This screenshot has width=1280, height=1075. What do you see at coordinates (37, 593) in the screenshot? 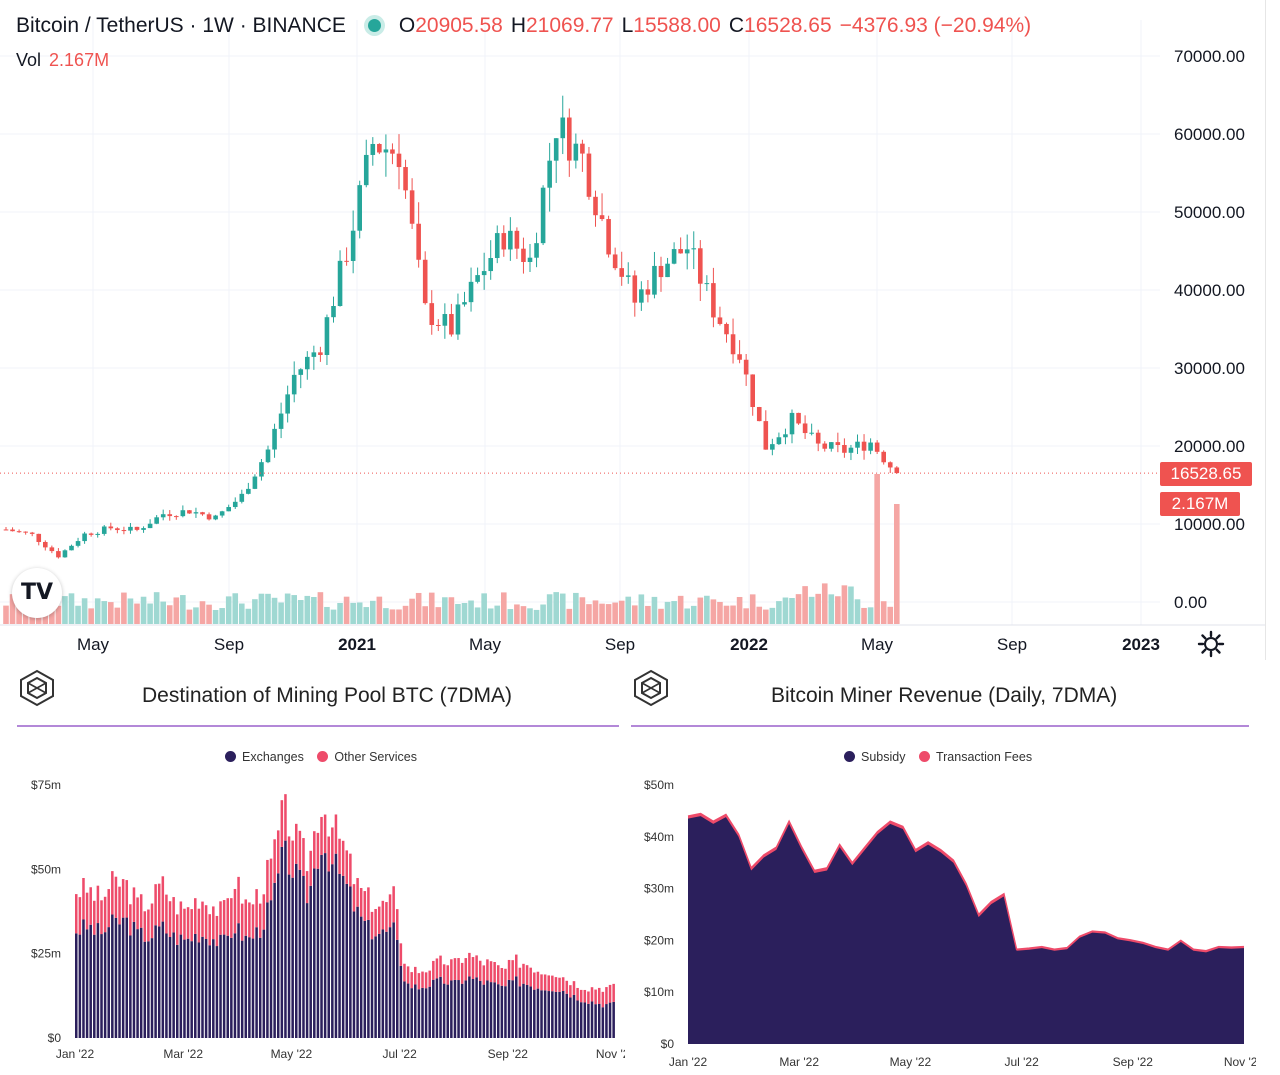
I see `tradingview-logo: TV` at bounding box center [37, 593].